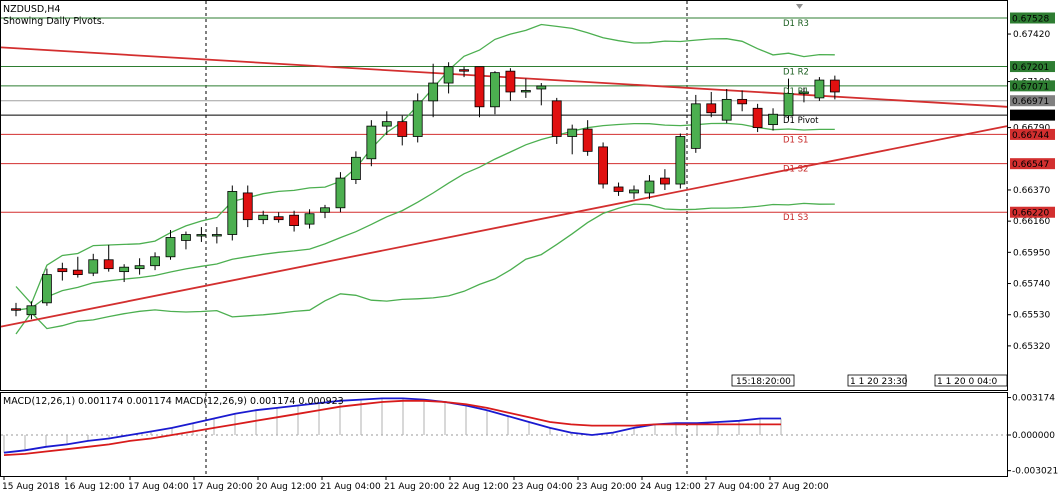 Image resolution: width=1060 pixels, height=497 pixels. I want to click on pivot-label: D1 R2, so click(796, 73).